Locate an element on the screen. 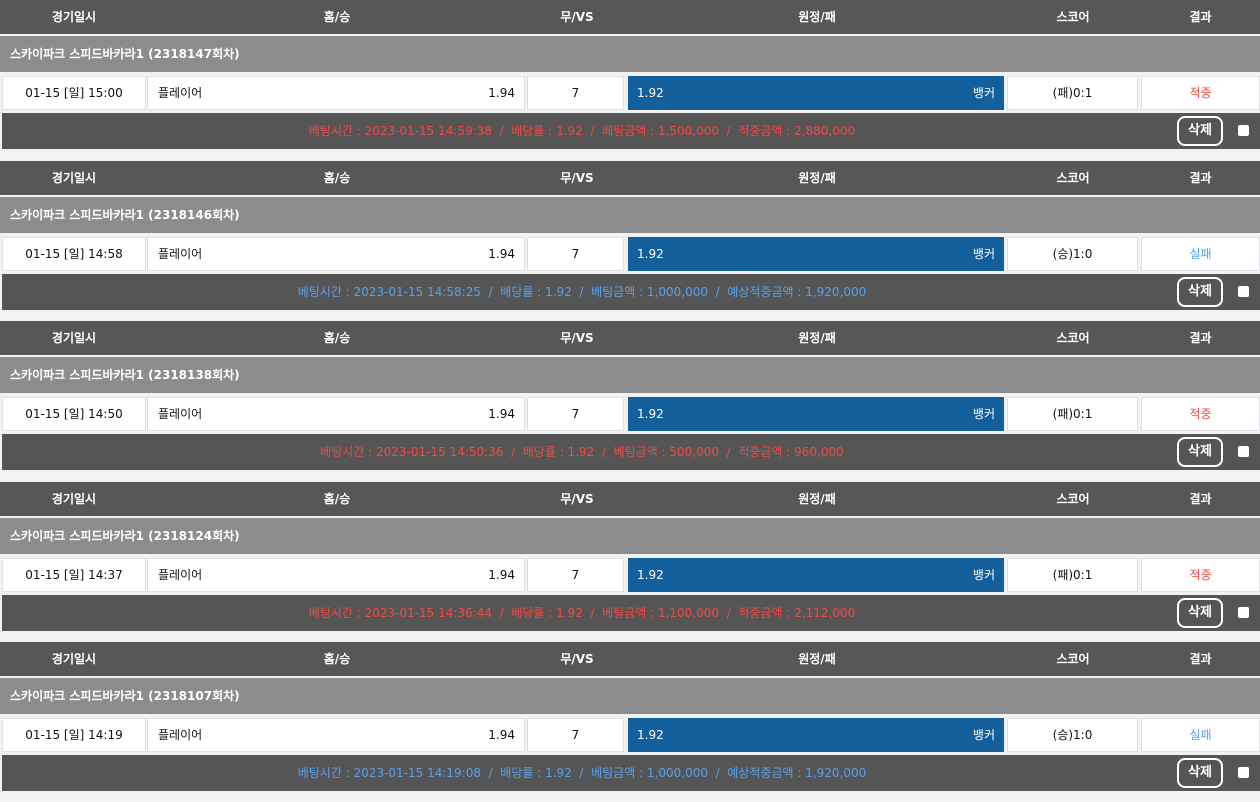 This screenshot has width=1260, height=802. game-group-title: 스카이파크 스피드바카라1 (2318147회차) is located at coordinates (630, 54).